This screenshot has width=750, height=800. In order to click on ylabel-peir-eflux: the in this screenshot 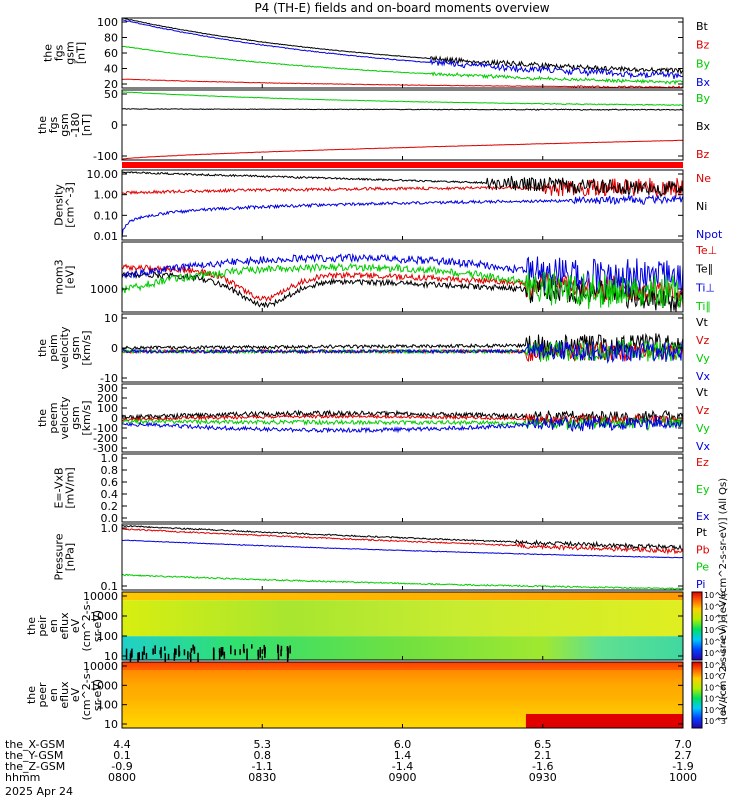, I will do `click(31, 626)`.